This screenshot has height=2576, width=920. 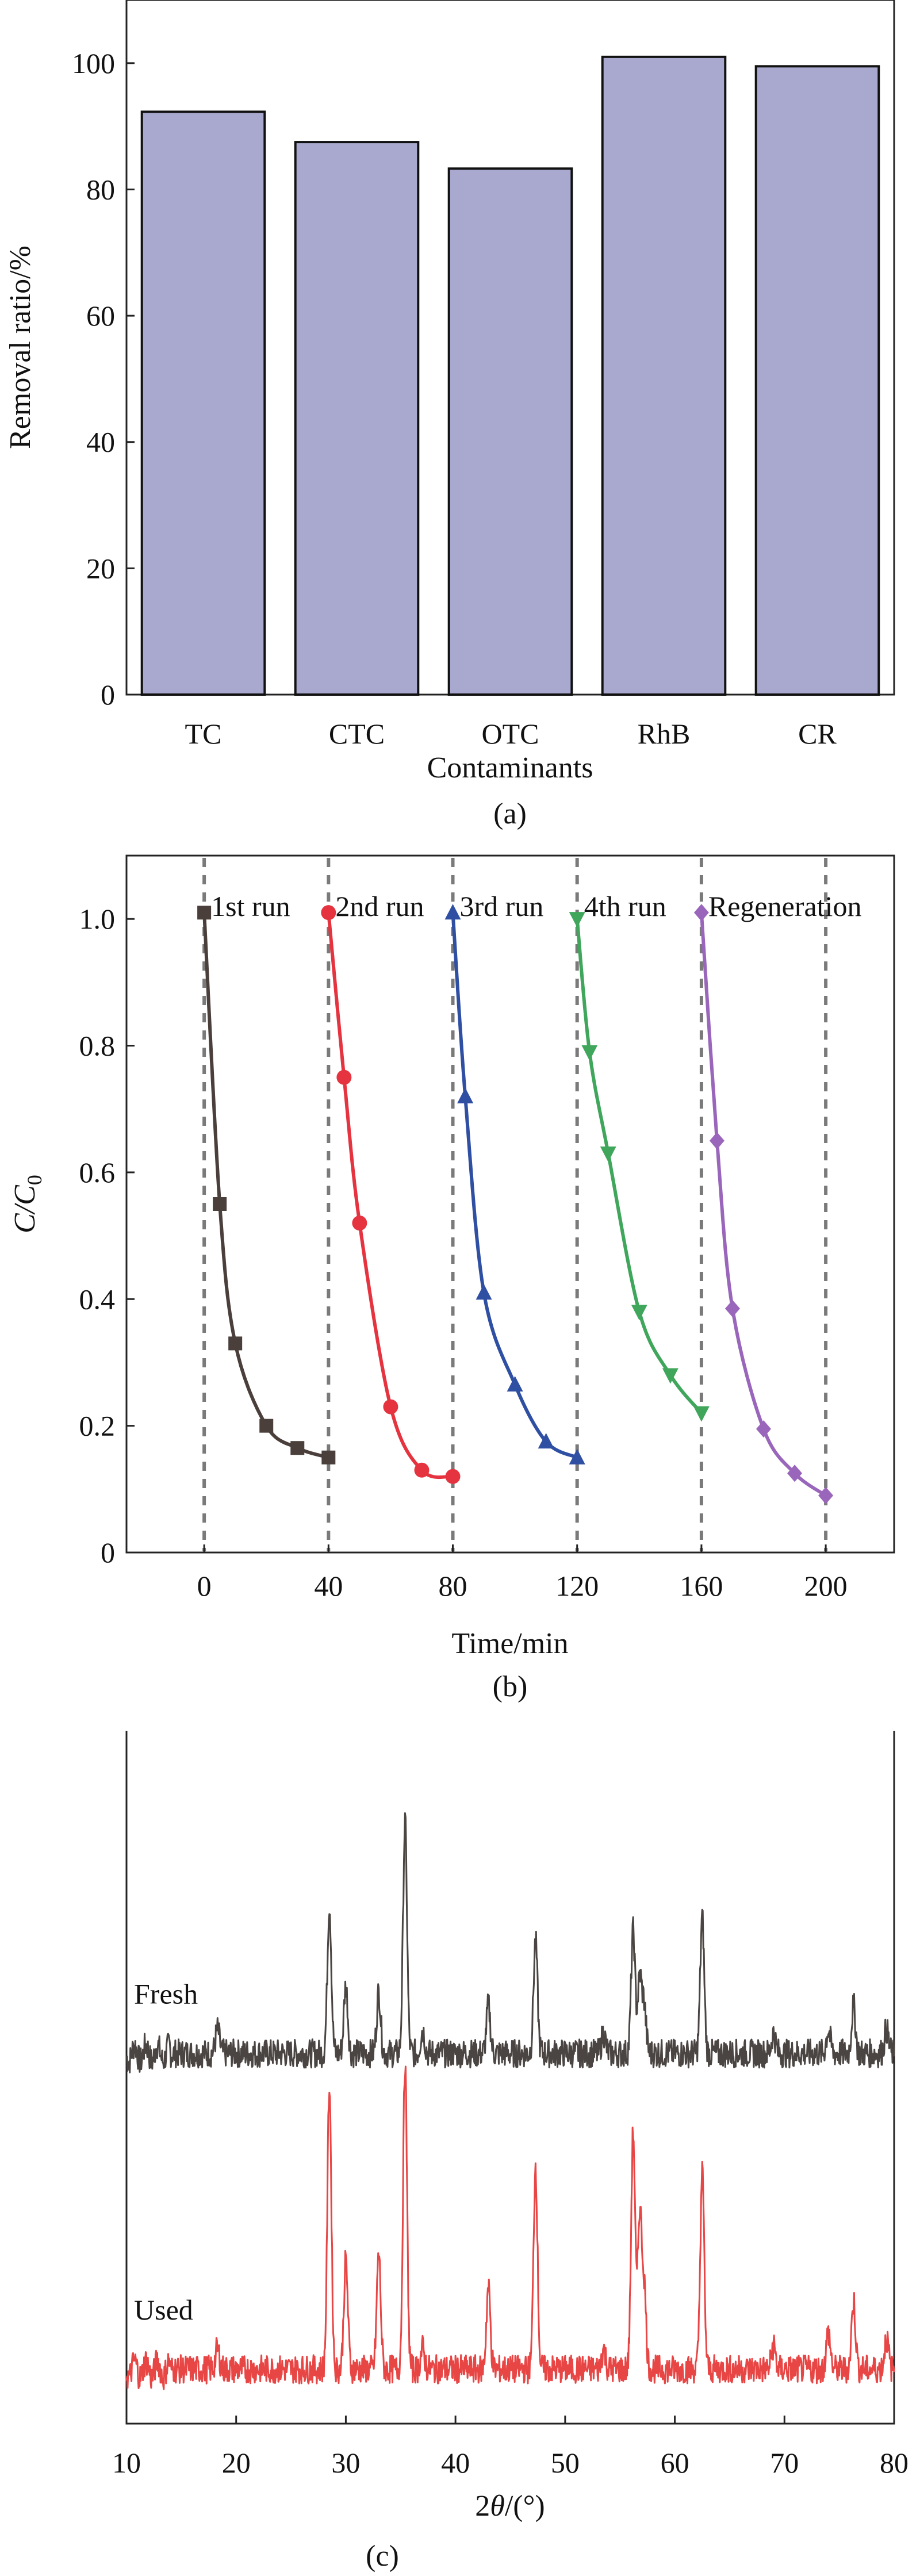 What do you see at coordinates (108, 694) in the screenshot?
I see `panel-a-y-tick-label: 0` at bounding box center [108, 694].